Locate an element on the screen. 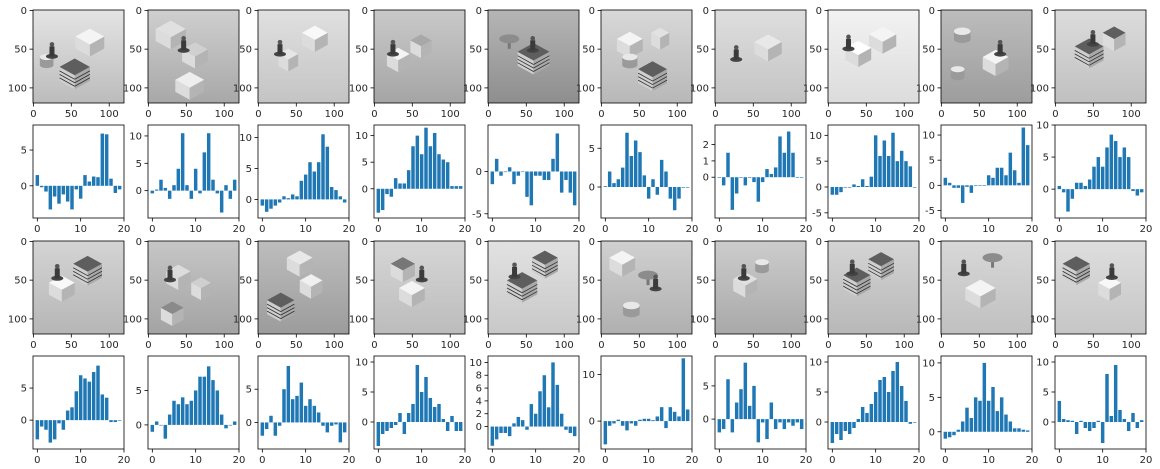 The width and height of the screenshot is (1160, 469). cylinder-bottom is located at coordinates (962, 39).